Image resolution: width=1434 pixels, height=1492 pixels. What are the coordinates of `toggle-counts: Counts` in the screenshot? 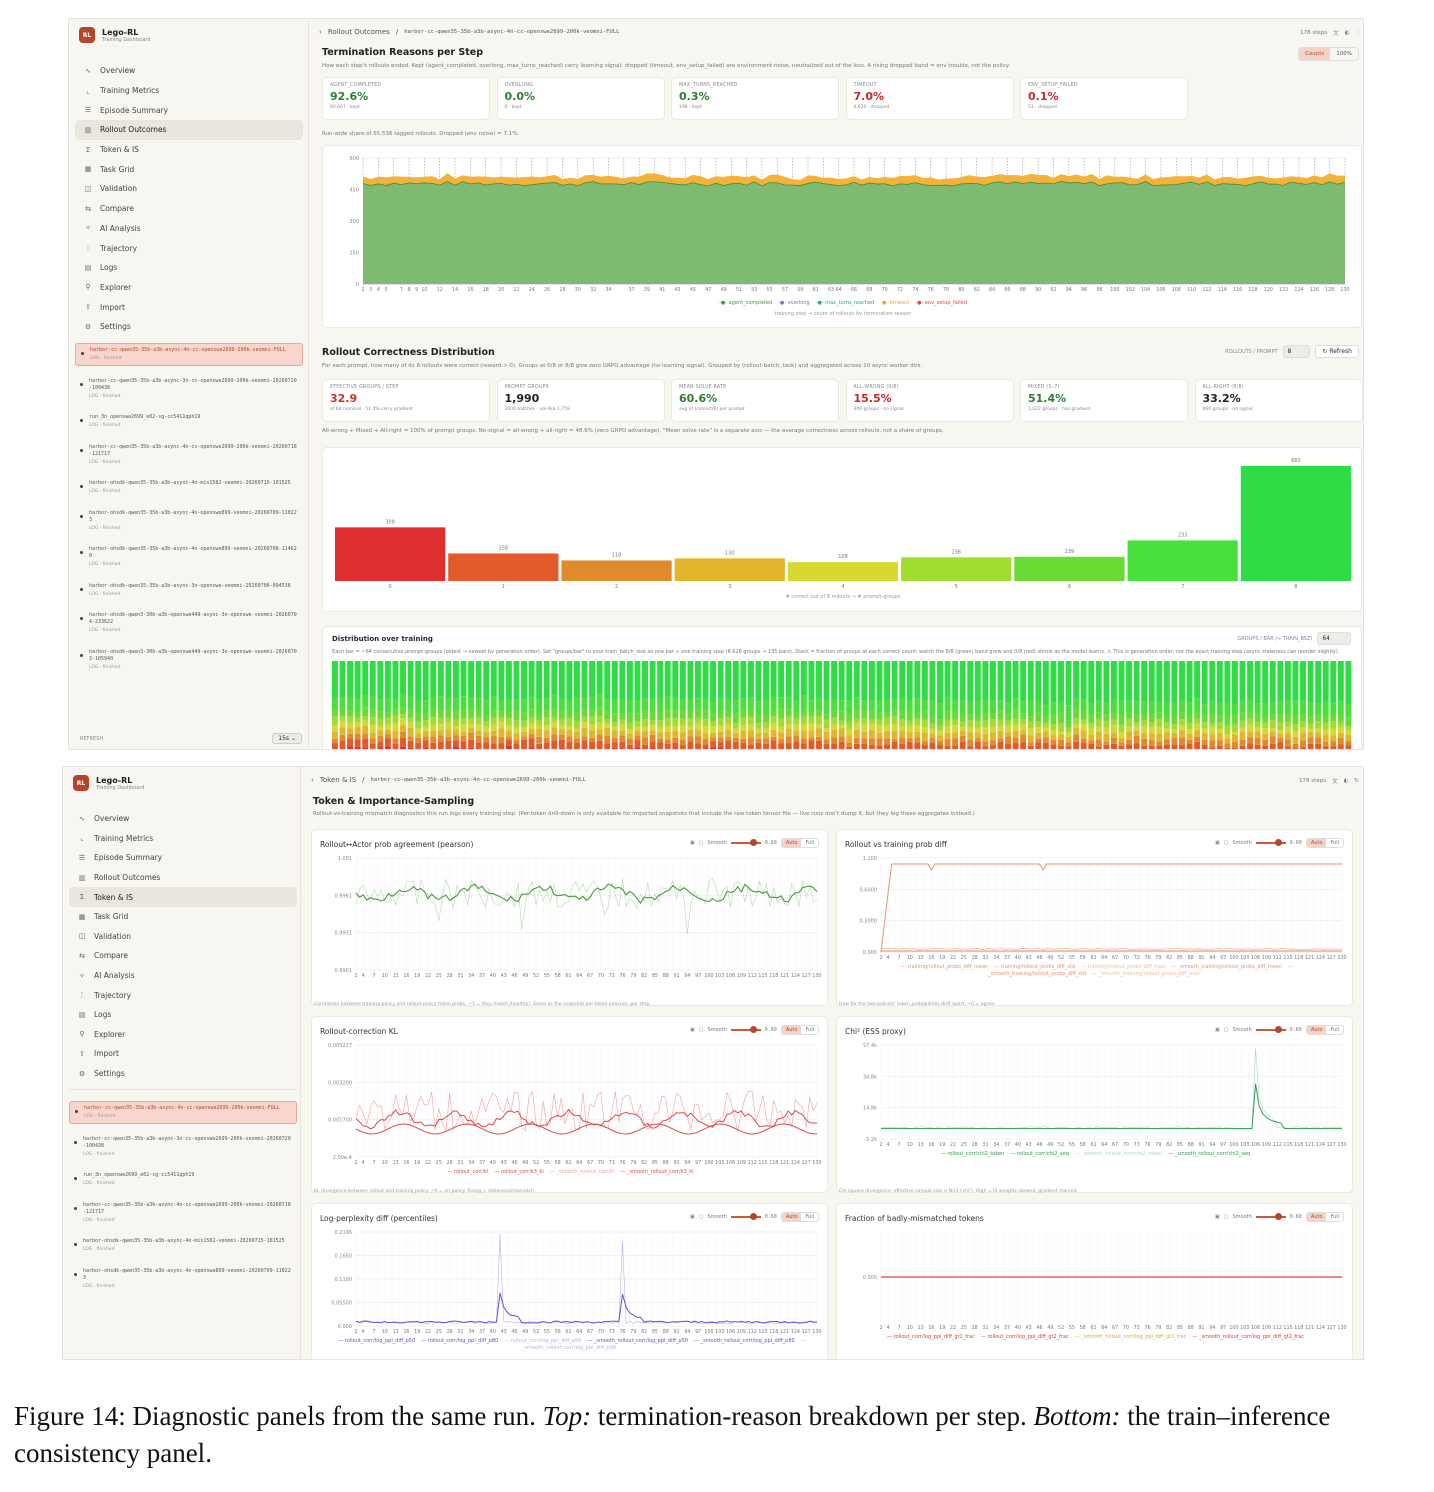 It's located at (1315, 54).